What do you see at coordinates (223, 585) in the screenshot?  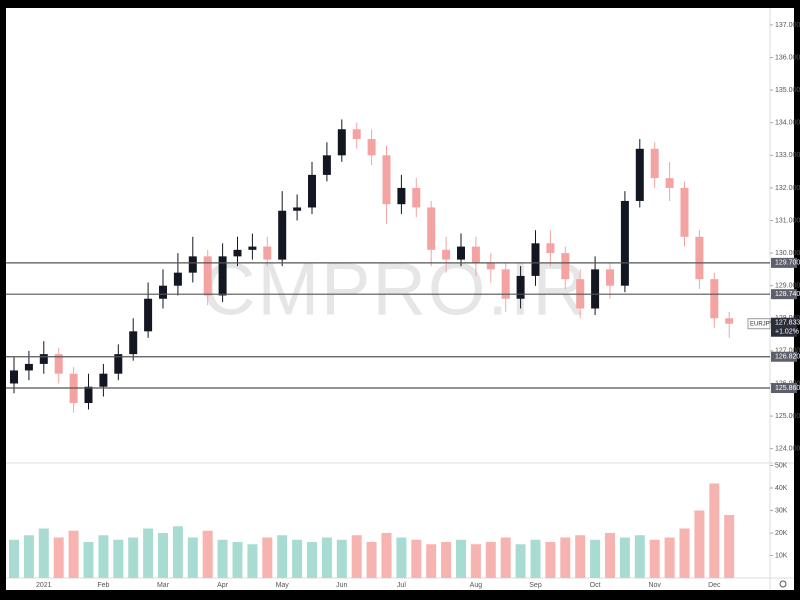 I see `x-tick-label: Apr` at bounding box center [223, 585].